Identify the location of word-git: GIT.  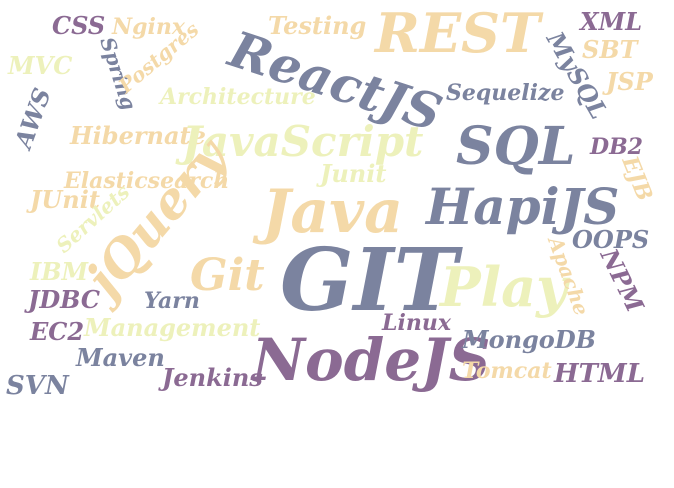
(372, 280).